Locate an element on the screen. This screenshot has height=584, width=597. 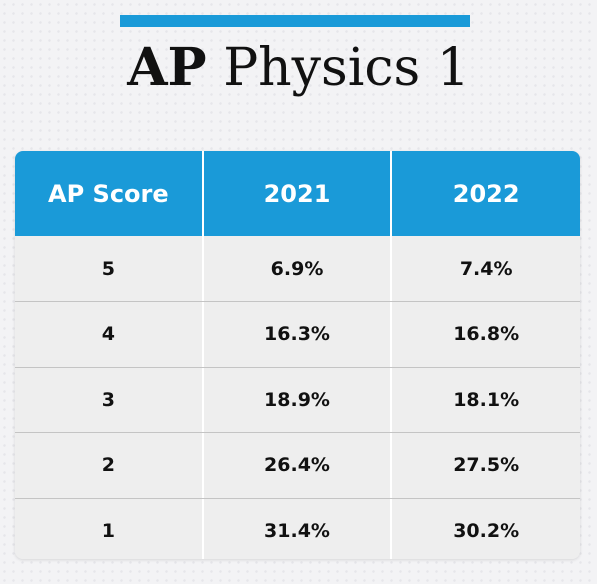
table-cell-2021: 18.9% is located at coordinates (296, 400).